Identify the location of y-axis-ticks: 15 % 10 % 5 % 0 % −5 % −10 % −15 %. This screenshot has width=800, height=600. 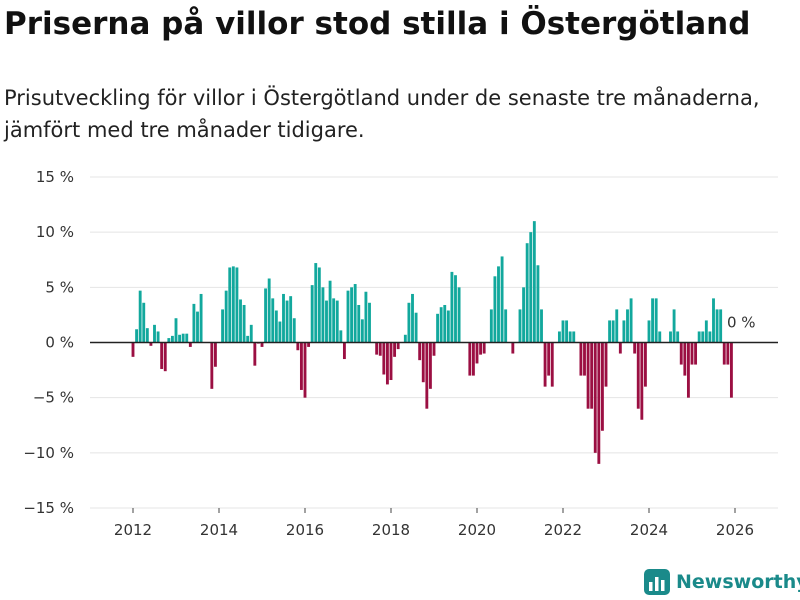
(48, 342).